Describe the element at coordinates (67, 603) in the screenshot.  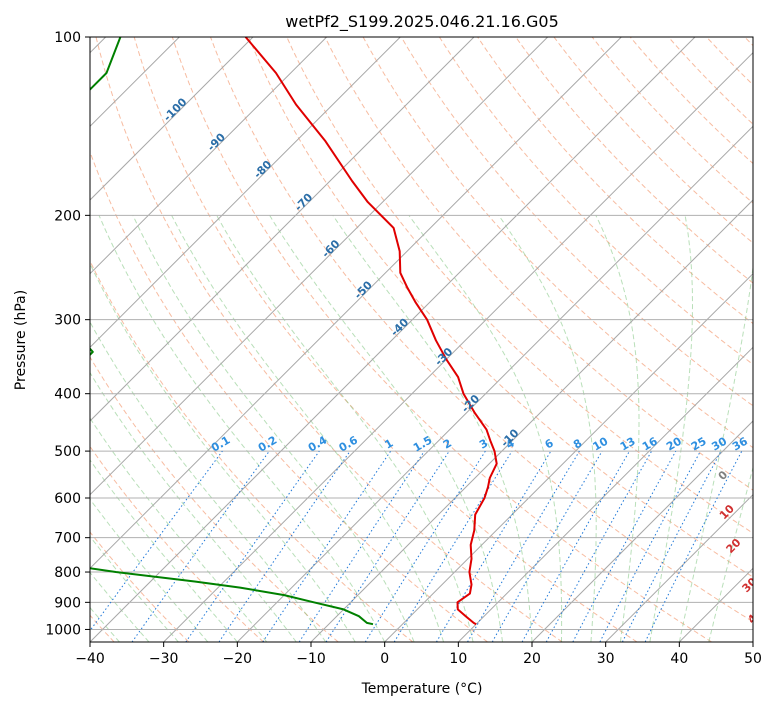
I see `y-tick-label: 900` at that location.